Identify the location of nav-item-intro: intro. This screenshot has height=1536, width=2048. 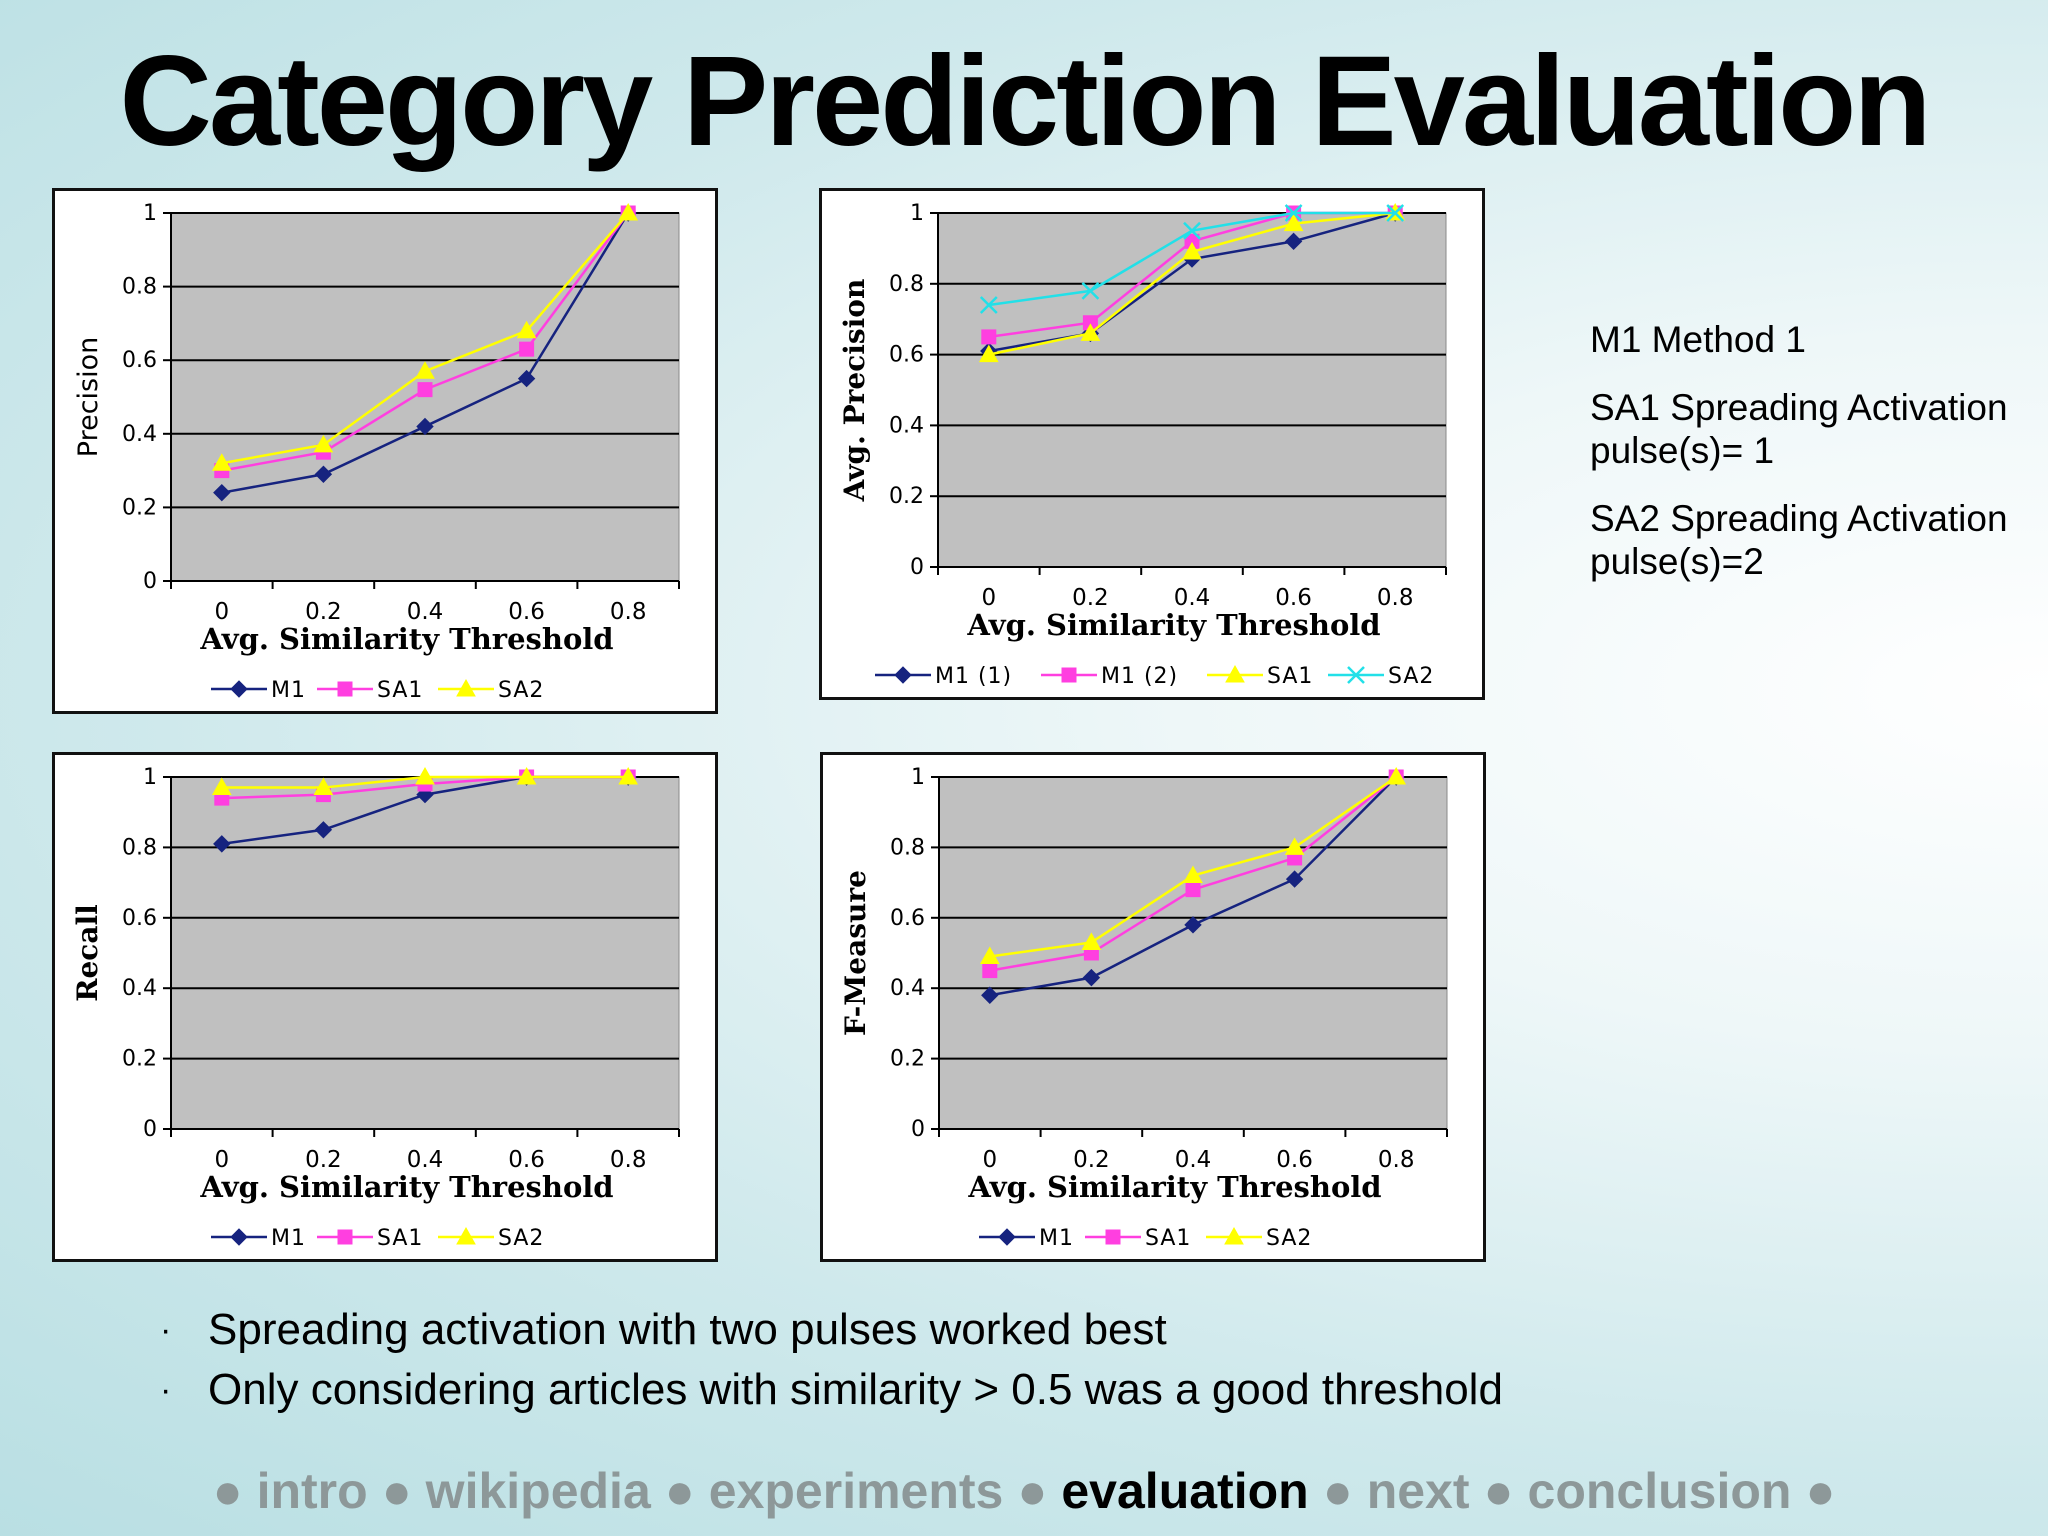
(312, 1491).